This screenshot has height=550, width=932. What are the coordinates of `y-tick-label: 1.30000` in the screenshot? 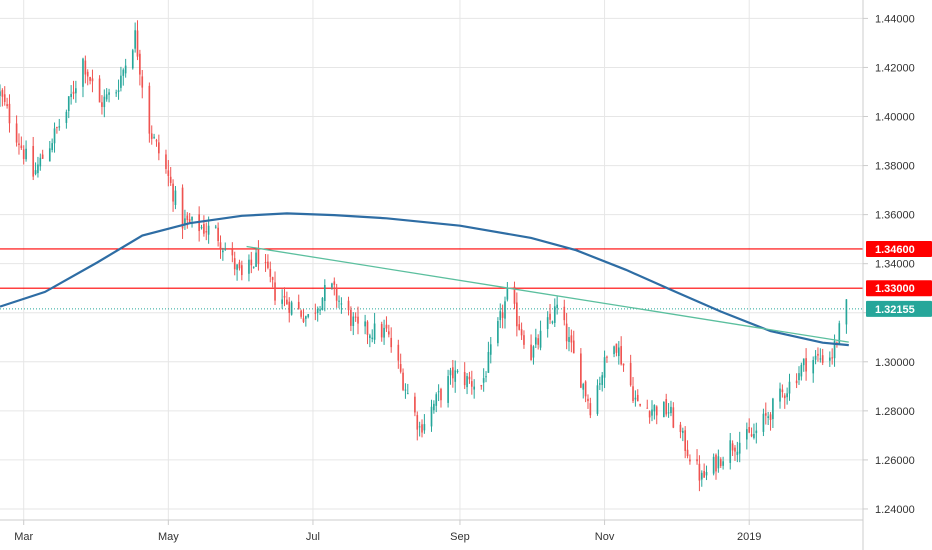 It's located at (895, 363).